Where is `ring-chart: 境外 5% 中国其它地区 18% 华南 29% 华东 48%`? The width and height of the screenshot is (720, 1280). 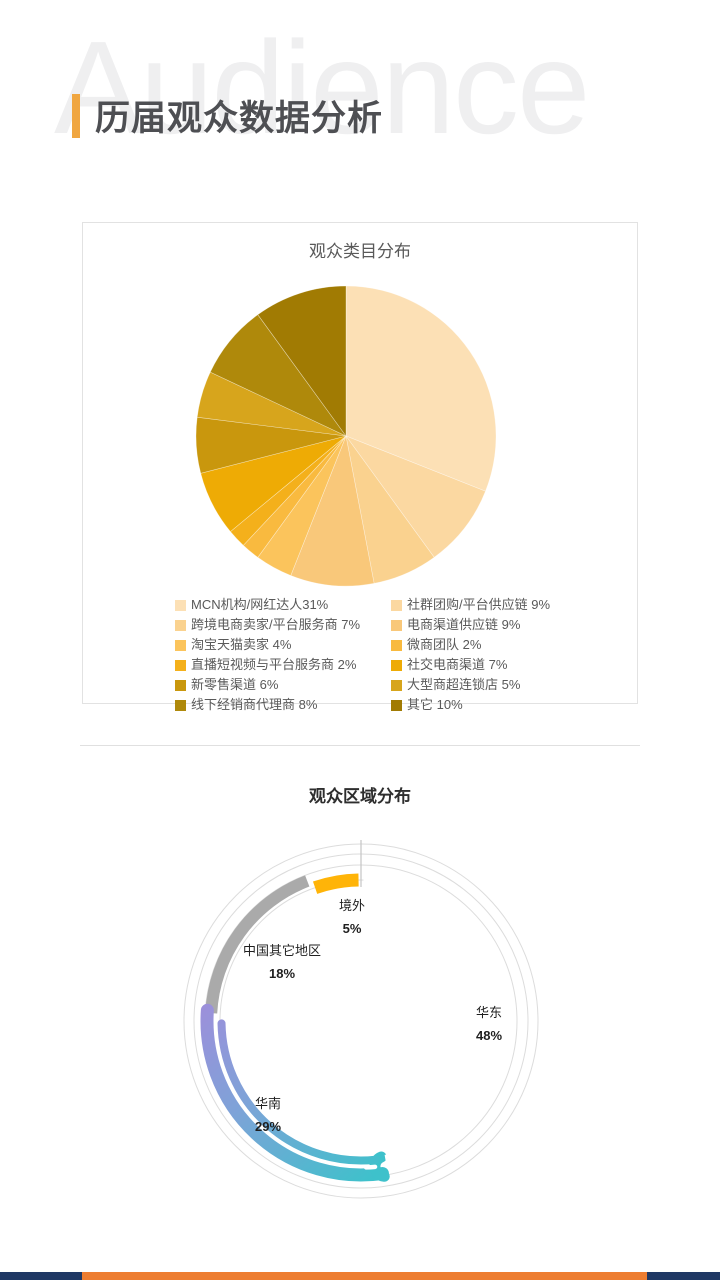
ring-chart: 境外 5% 中国其它地区 18% 华南 29% 华东 48% is located at coordinates (361, 1019).